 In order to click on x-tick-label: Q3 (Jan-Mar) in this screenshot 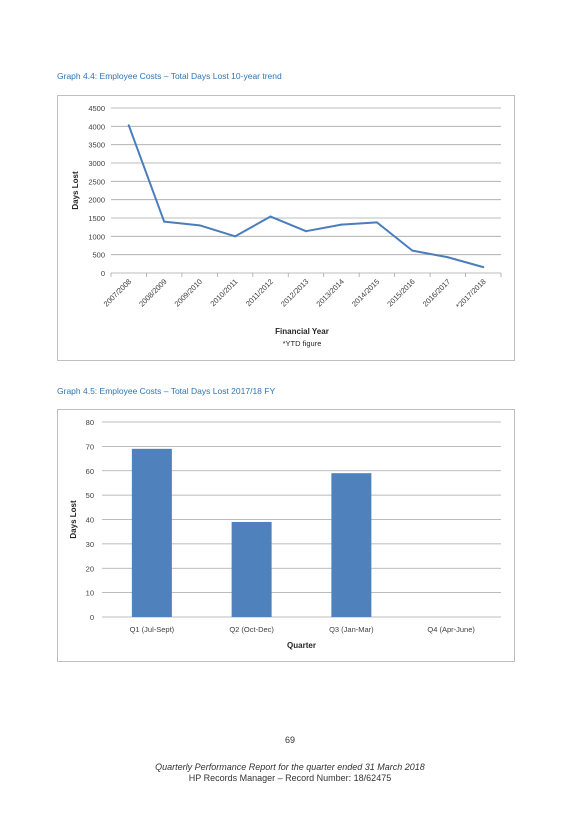, I will do `click(351, 629)`.